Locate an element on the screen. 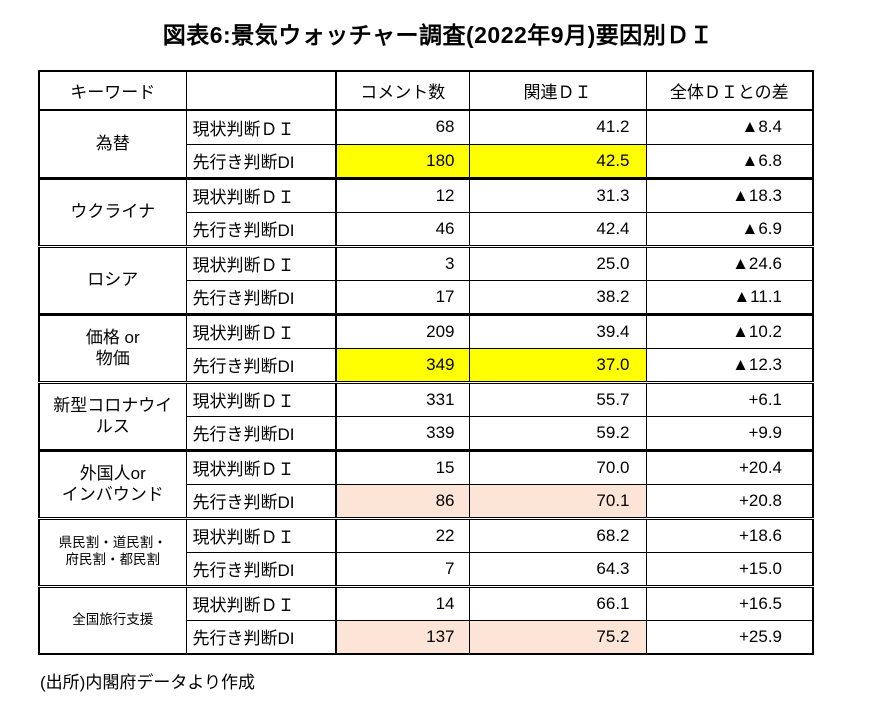 Image resolution: width=876 pixels, height=722 pixels. related-di-cell: 75.2 is located at coordinates (557, 637).